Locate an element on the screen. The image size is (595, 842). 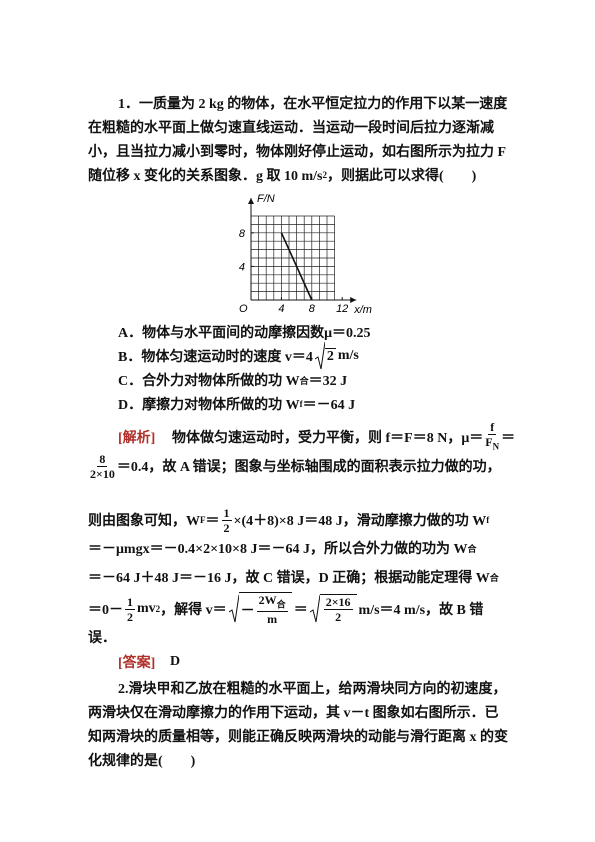
radical: 2 is located at coordinates (325, 356).